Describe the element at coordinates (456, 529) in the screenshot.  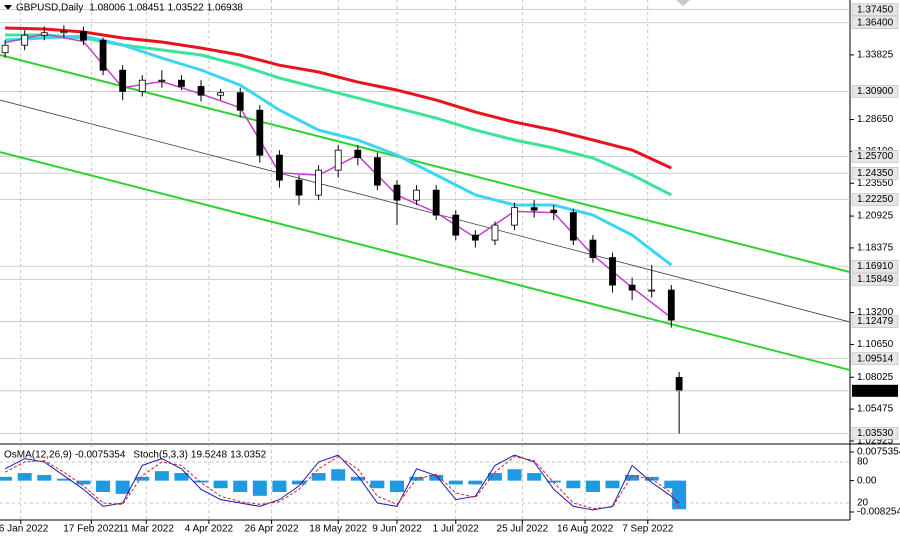
I see `x-tick-label: 1 Jul 2022` at that location.